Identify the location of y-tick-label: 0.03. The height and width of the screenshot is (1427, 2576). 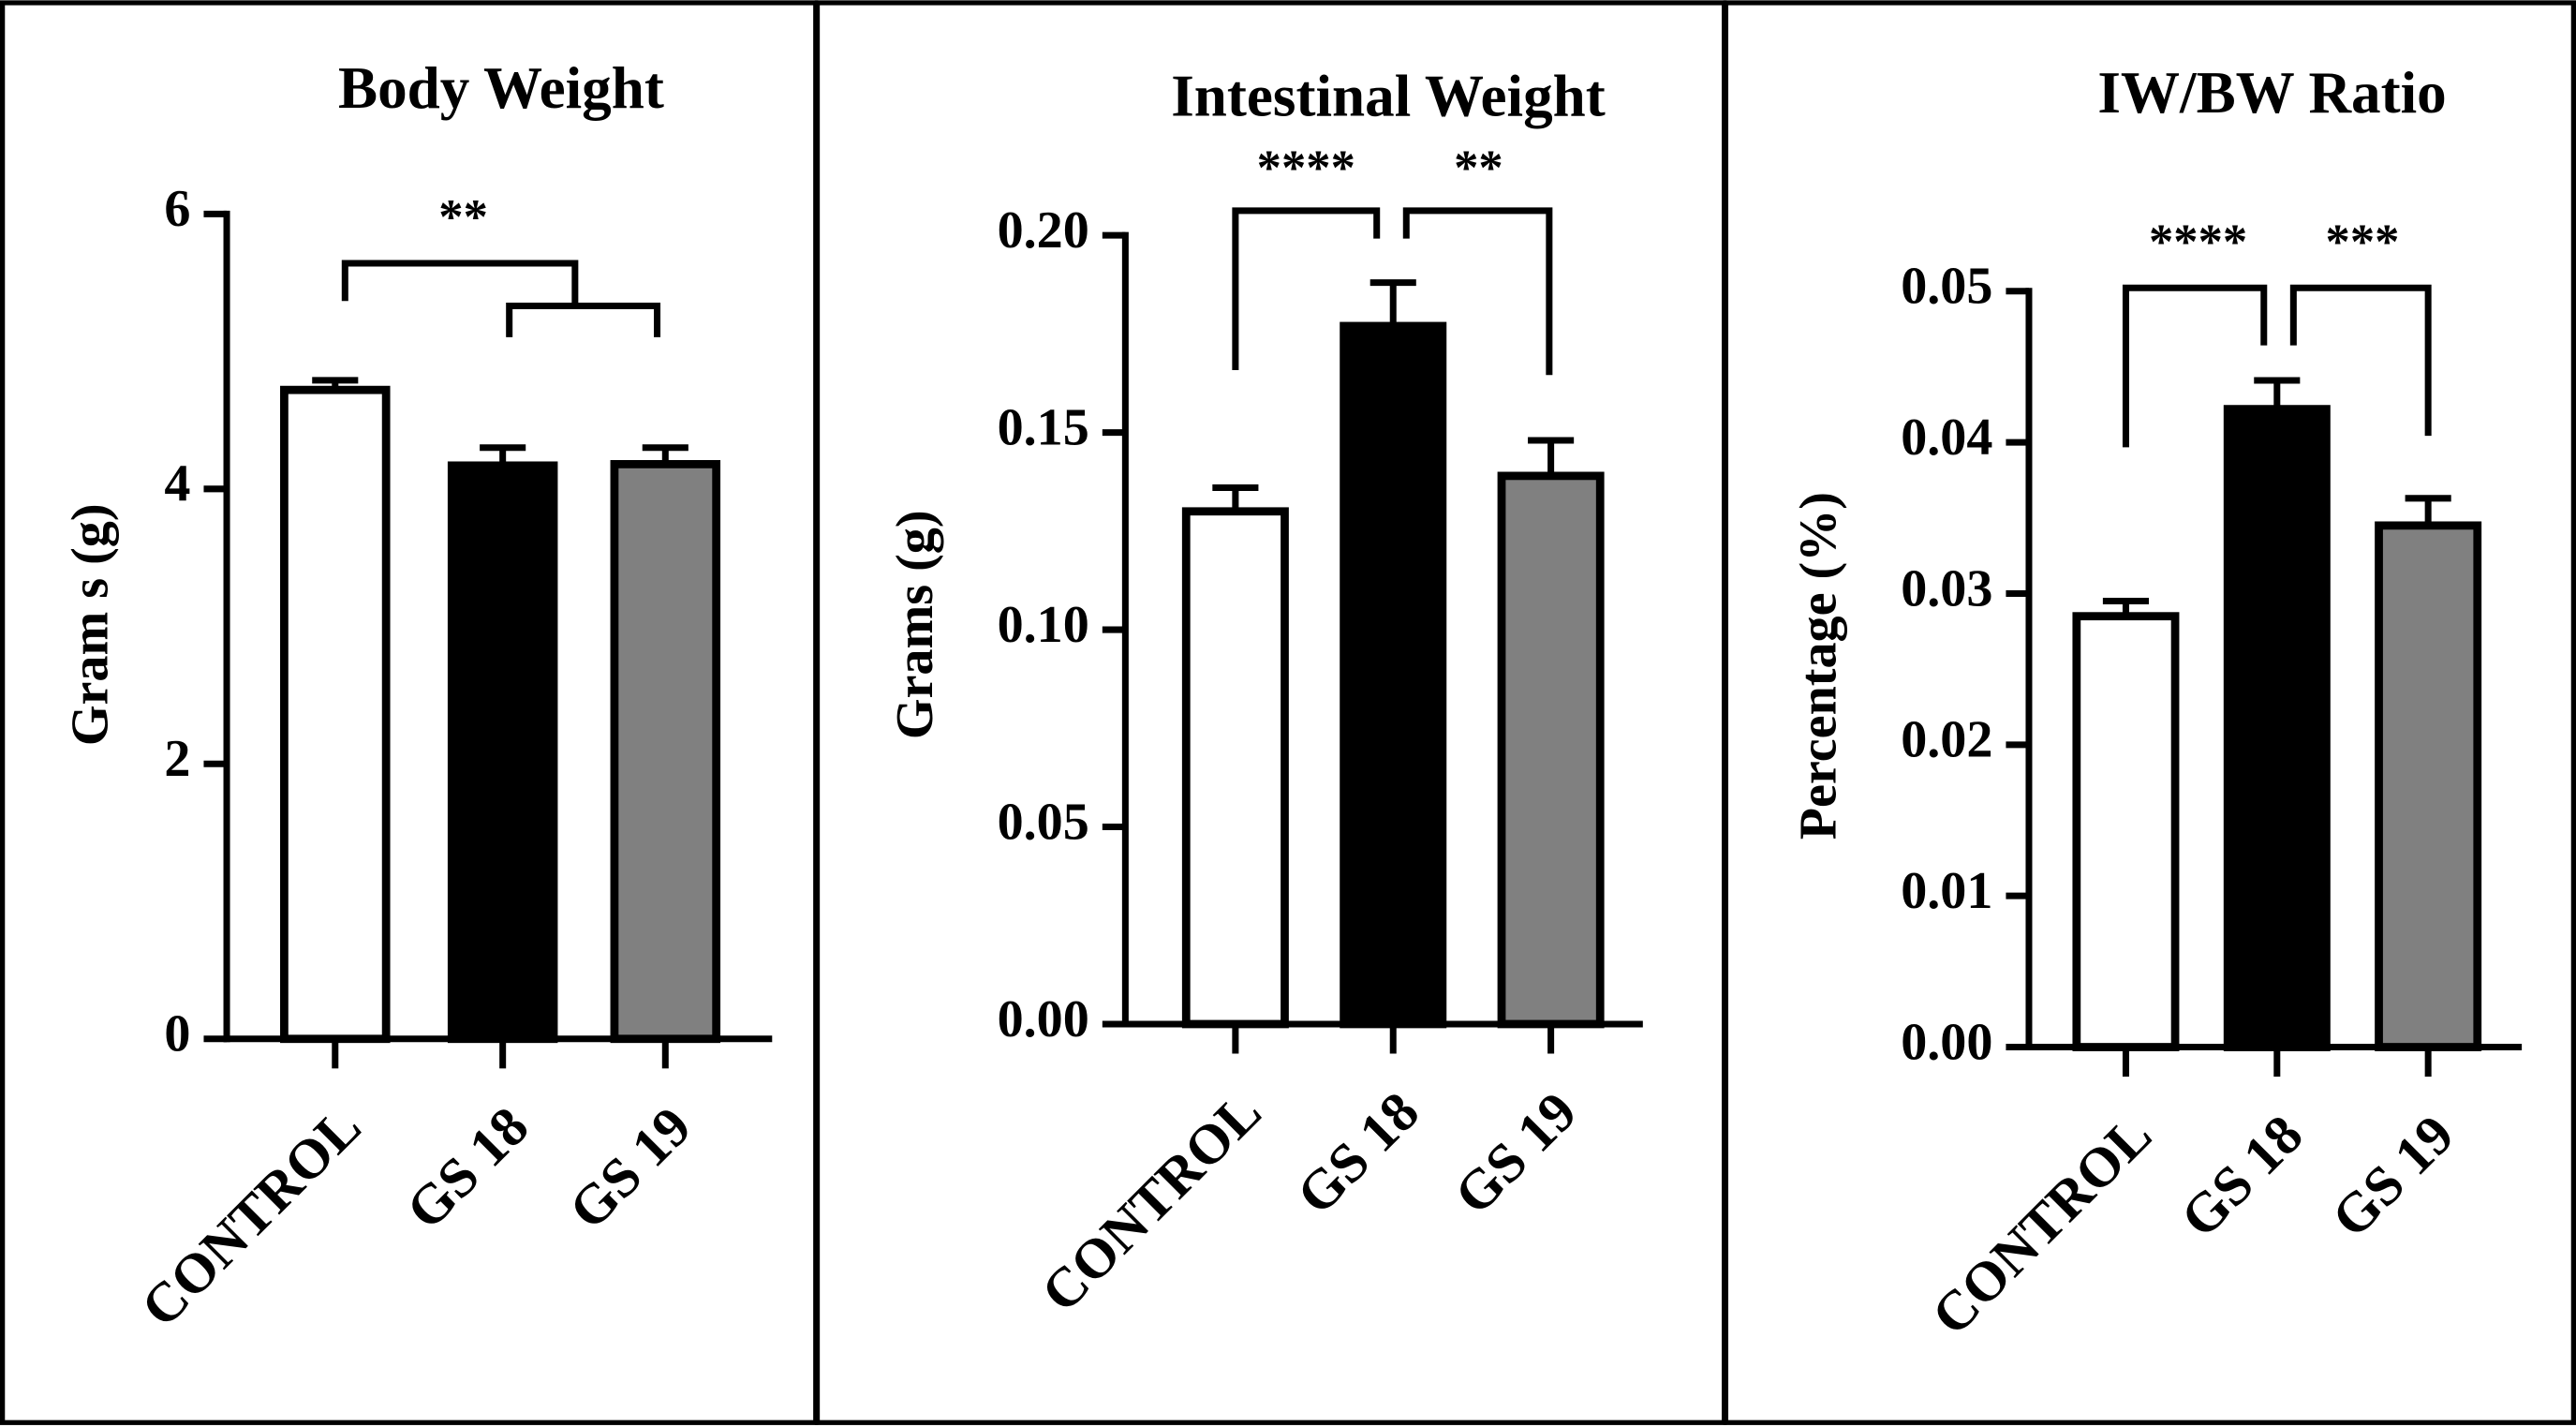
(1947, 588).